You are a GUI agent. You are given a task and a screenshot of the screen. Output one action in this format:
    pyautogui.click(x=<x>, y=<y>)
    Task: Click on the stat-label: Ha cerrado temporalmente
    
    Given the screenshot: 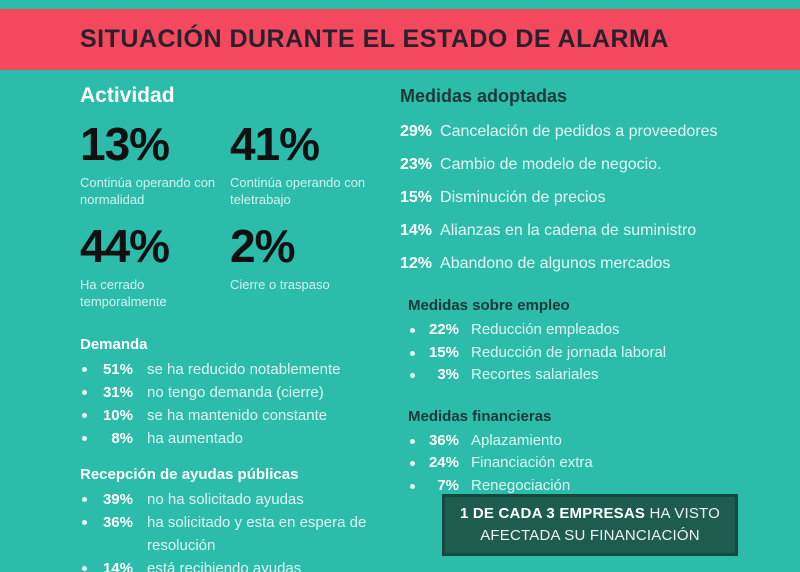 What is the action you would take?
    pyautogui.click(x=123, y=293)
    